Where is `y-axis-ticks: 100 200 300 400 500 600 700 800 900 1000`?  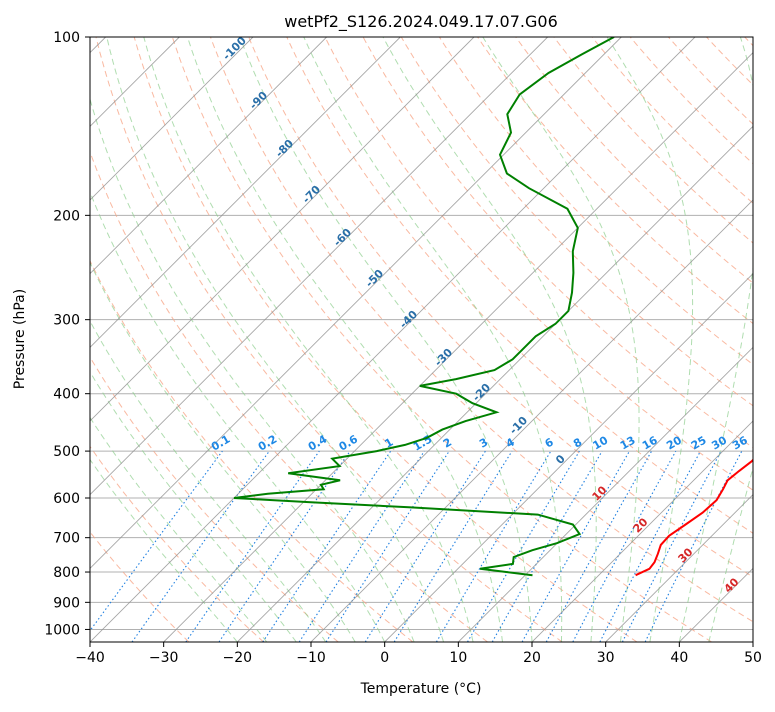
y-axis-ticks: 100 200 300 400 500 600 700 800 900 1000 is located at coordinates (67, 334).